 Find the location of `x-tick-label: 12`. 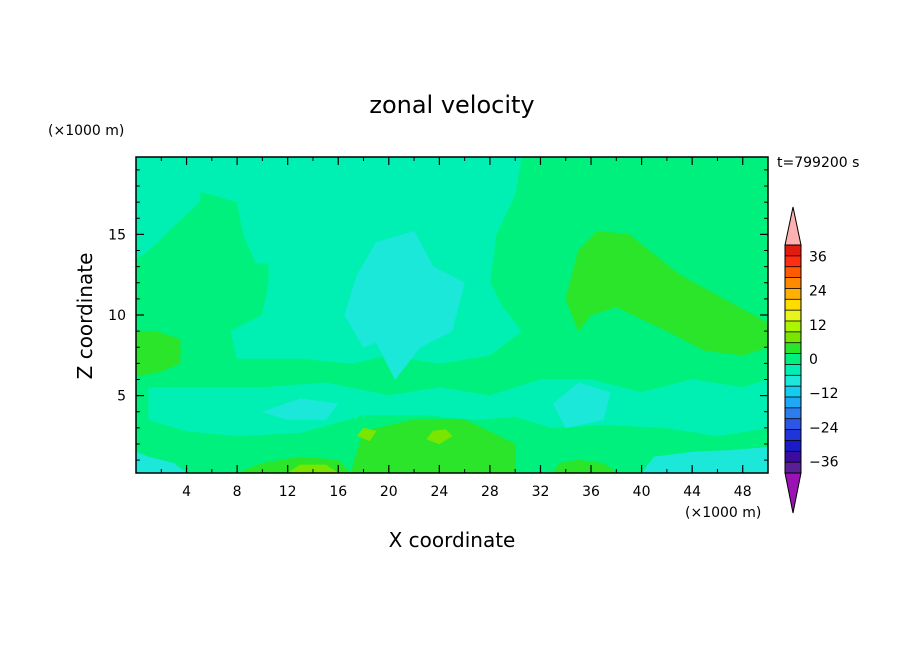

x-tick-label: 12 is located at coordinates (288, 492).